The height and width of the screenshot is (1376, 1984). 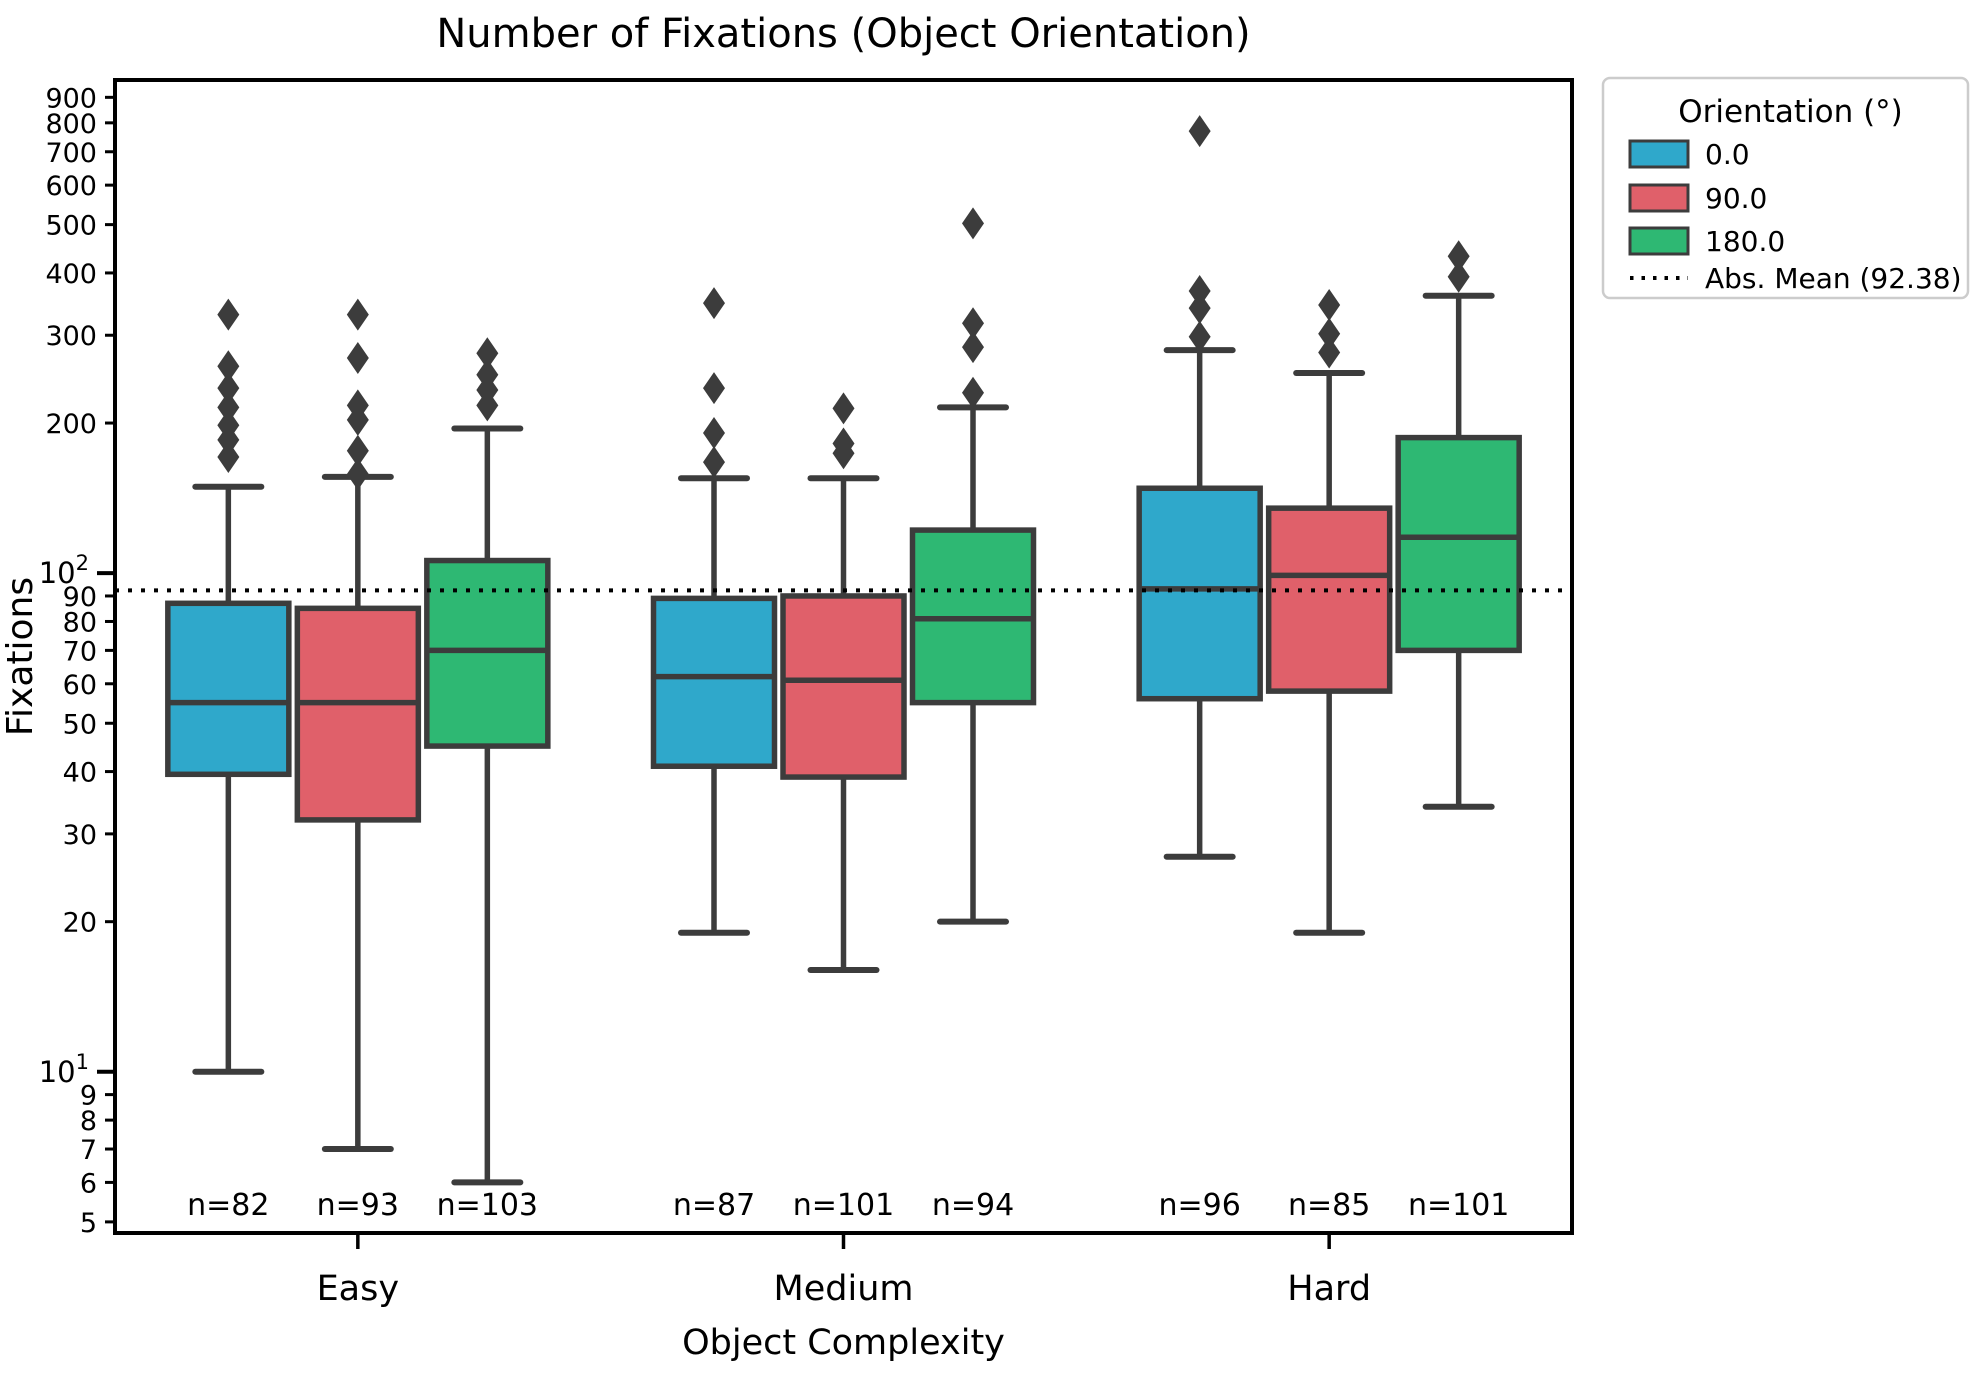 I want to click on y-tick-label-400: 400, so click(x=71, y=274).